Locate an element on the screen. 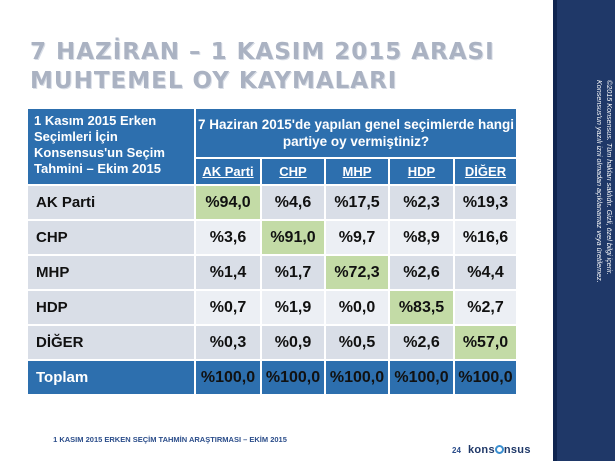 The image size is (615, 461). table-cell: %57,0 is located at coordinates (485, 342).